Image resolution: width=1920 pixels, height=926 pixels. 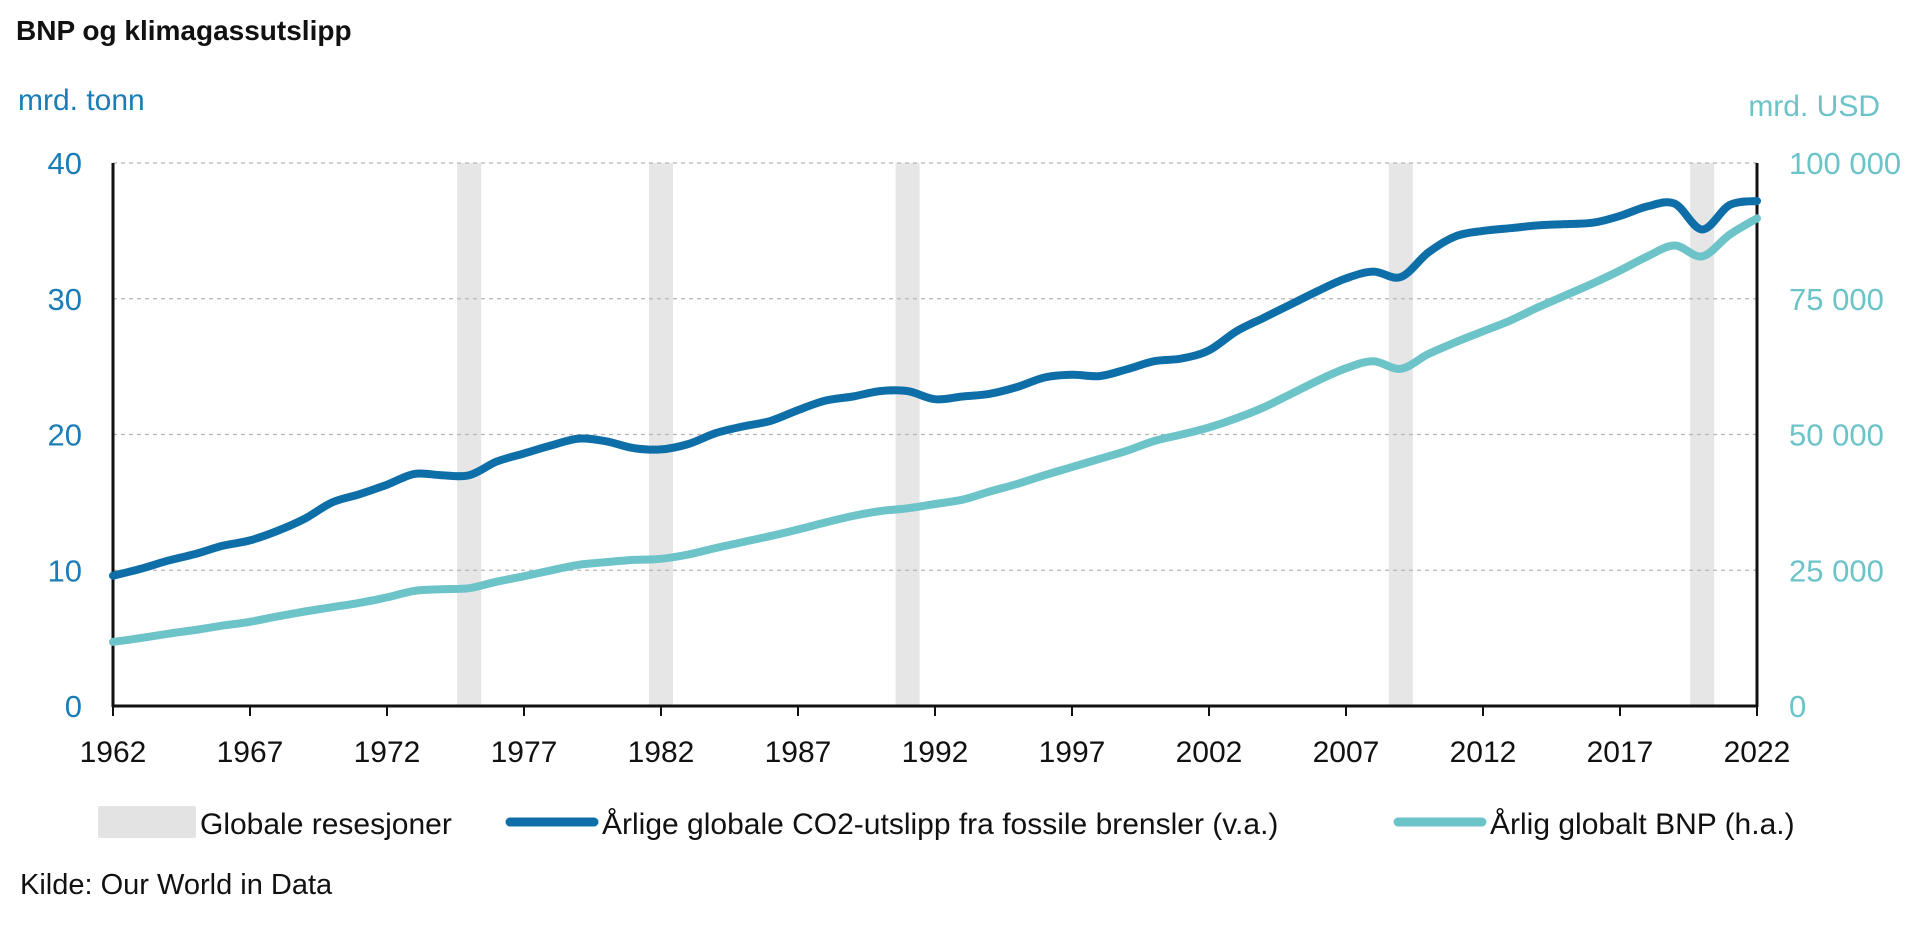 I want to click on recession-band-2009, so click(x=1400, y=434).